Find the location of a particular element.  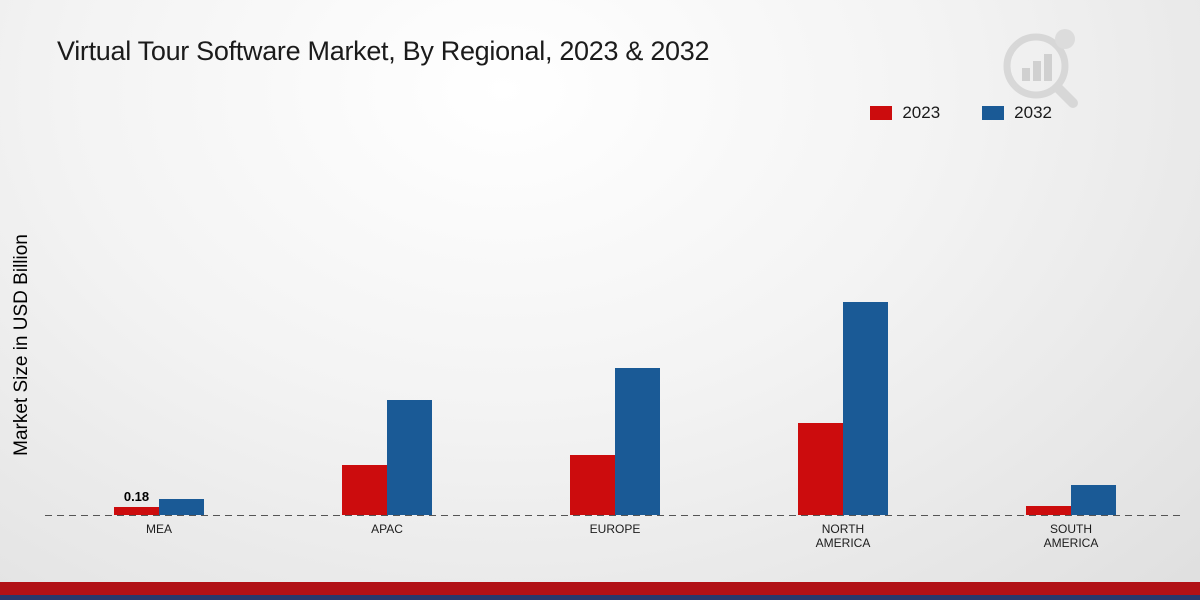

bar-value-label: 0.18 is located at coordinates (136, 496).